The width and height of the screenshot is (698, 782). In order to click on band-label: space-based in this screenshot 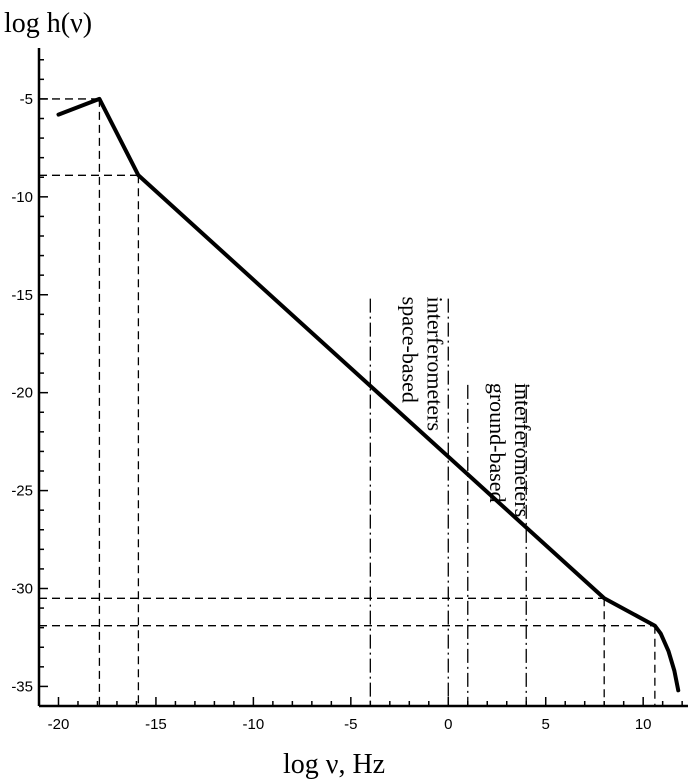, I will do `click(409, 350)`.